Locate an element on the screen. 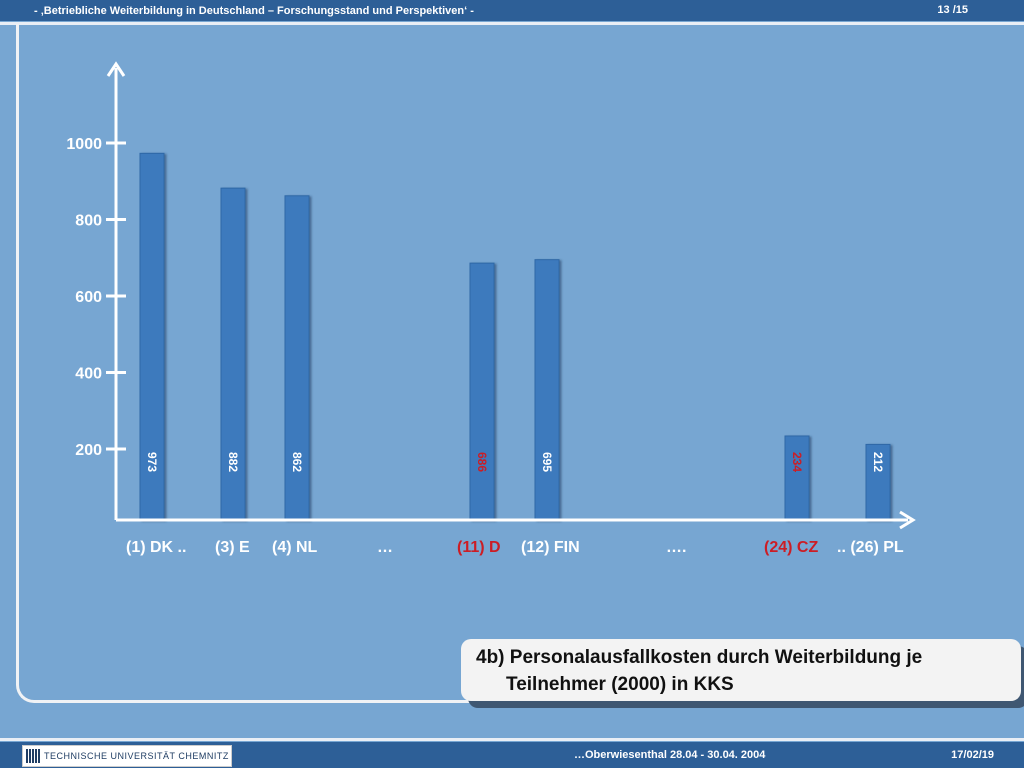 The image size is (1024, 768). y-tick-label: 800 is located at coordinates (88, 221).